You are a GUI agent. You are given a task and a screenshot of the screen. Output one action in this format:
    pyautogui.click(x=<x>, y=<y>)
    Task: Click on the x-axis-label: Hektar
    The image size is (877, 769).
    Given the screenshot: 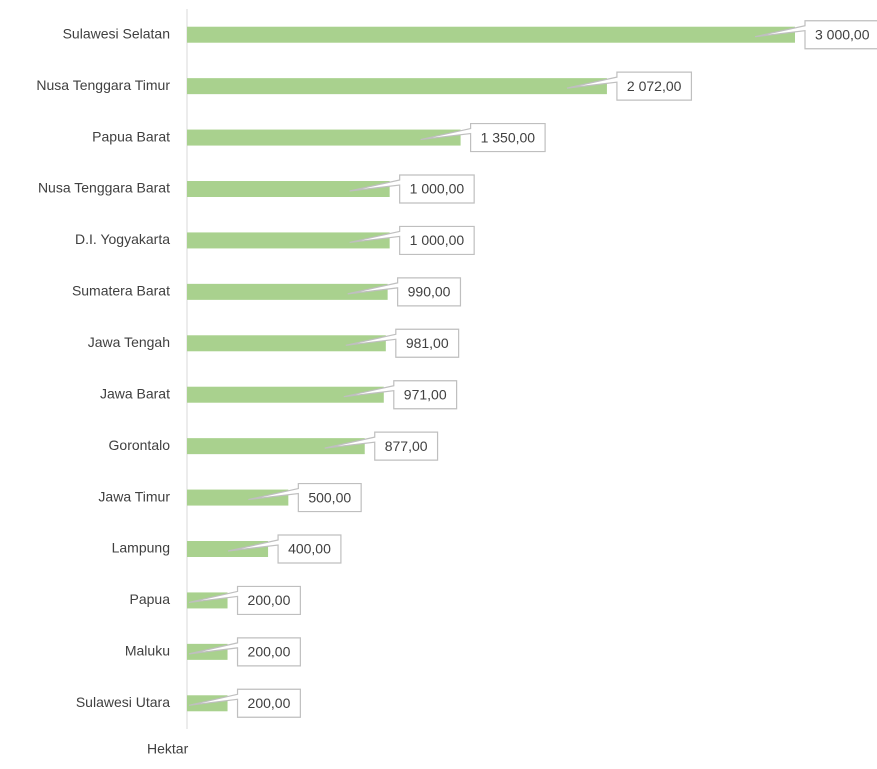 What is the action you would take?
    pyautogui.click(x=168, y=749)
    